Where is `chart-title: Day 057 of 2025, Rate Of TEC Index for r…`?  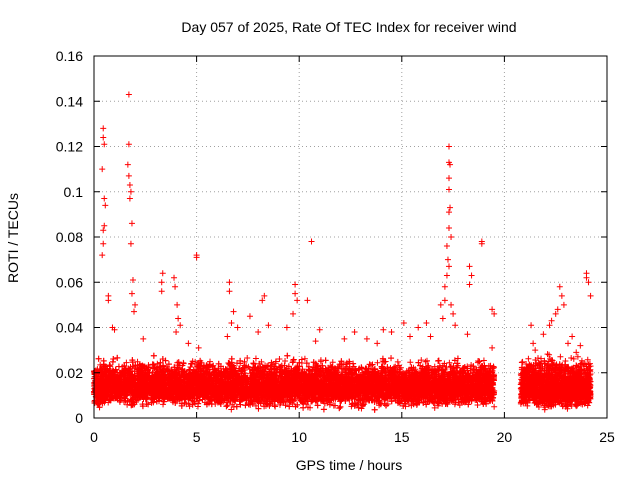
chart-title: Day 057 of 2025, Rate Of TEC Index for r… is located at coordinates (348, 27).